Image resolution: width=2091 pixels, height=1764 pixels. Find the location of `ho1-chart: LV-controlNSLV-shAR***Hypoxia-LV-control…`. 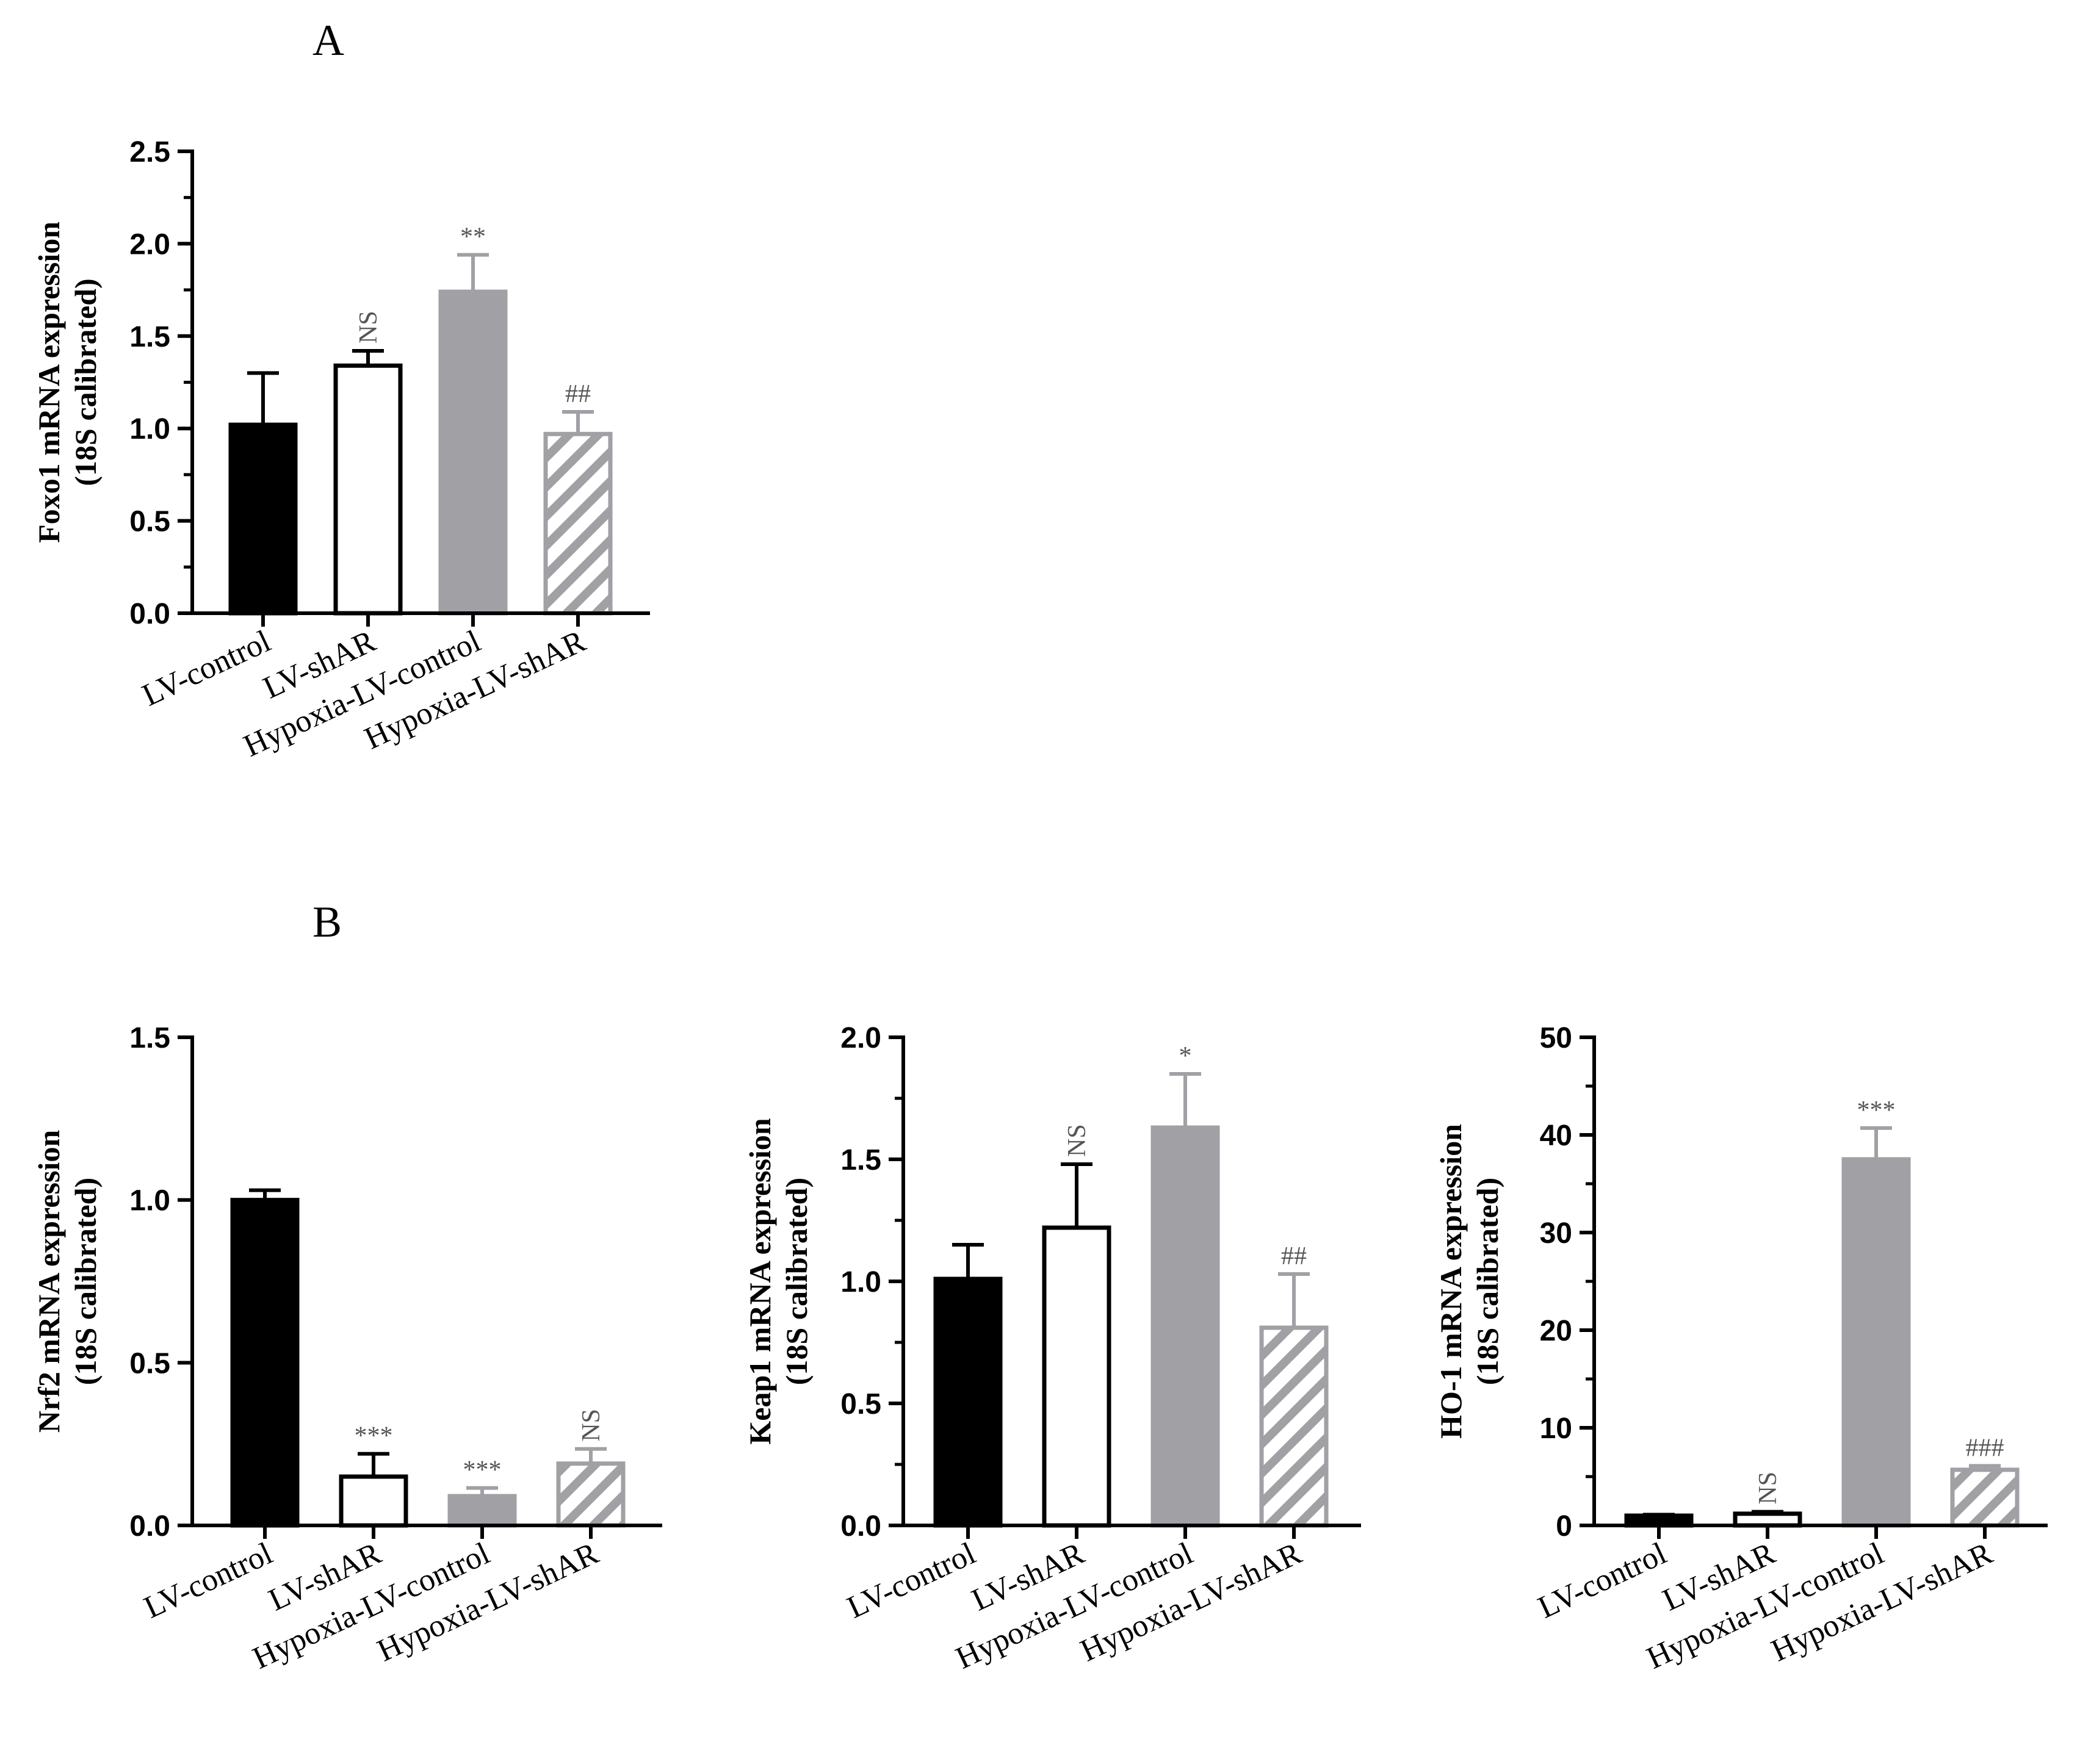

ho1-chart: LV-controlNSLV-shAR***Hypoxia-LV-control… is located at coordinates (1741, 1349).